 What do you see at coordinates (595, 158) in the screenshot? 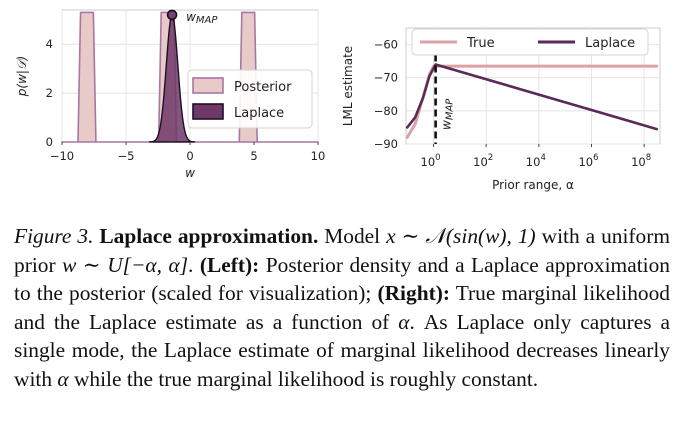
I see `right-xtick-exponent-3: 6` at bounding box center [595, 158].